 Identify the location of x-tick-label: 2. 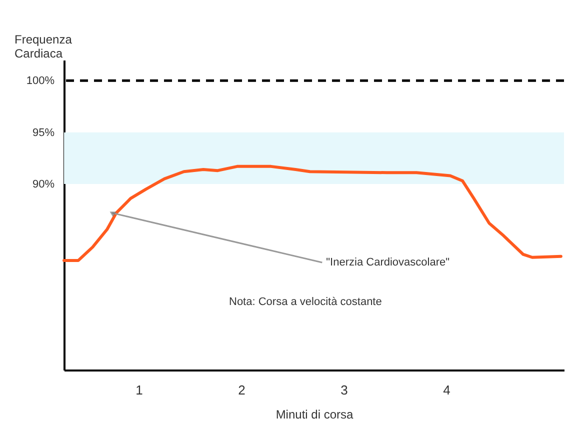
(242, 390).